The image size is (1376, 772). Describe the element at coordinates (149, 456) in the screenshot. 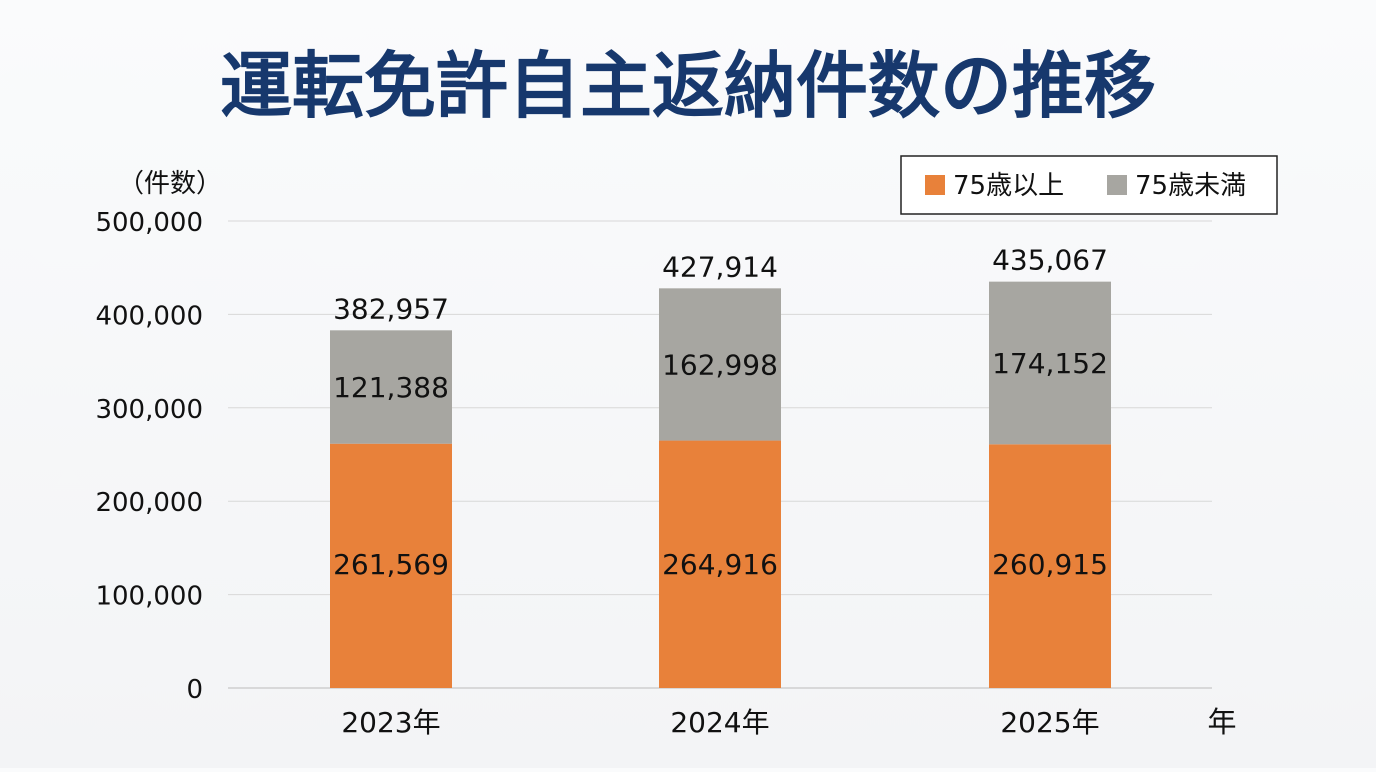

I see `y-axis-ticks: 0 100,000 200,000 300,000 400,000 500,000` at that location.